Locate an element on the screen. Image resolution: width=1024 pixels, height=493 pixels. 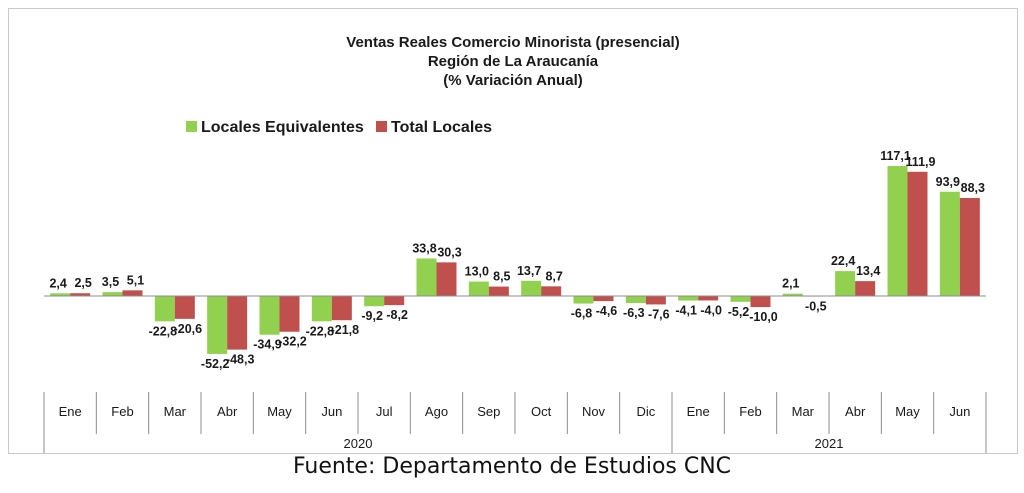
legend-label: Total Locales is located at coordinates (441, 127).